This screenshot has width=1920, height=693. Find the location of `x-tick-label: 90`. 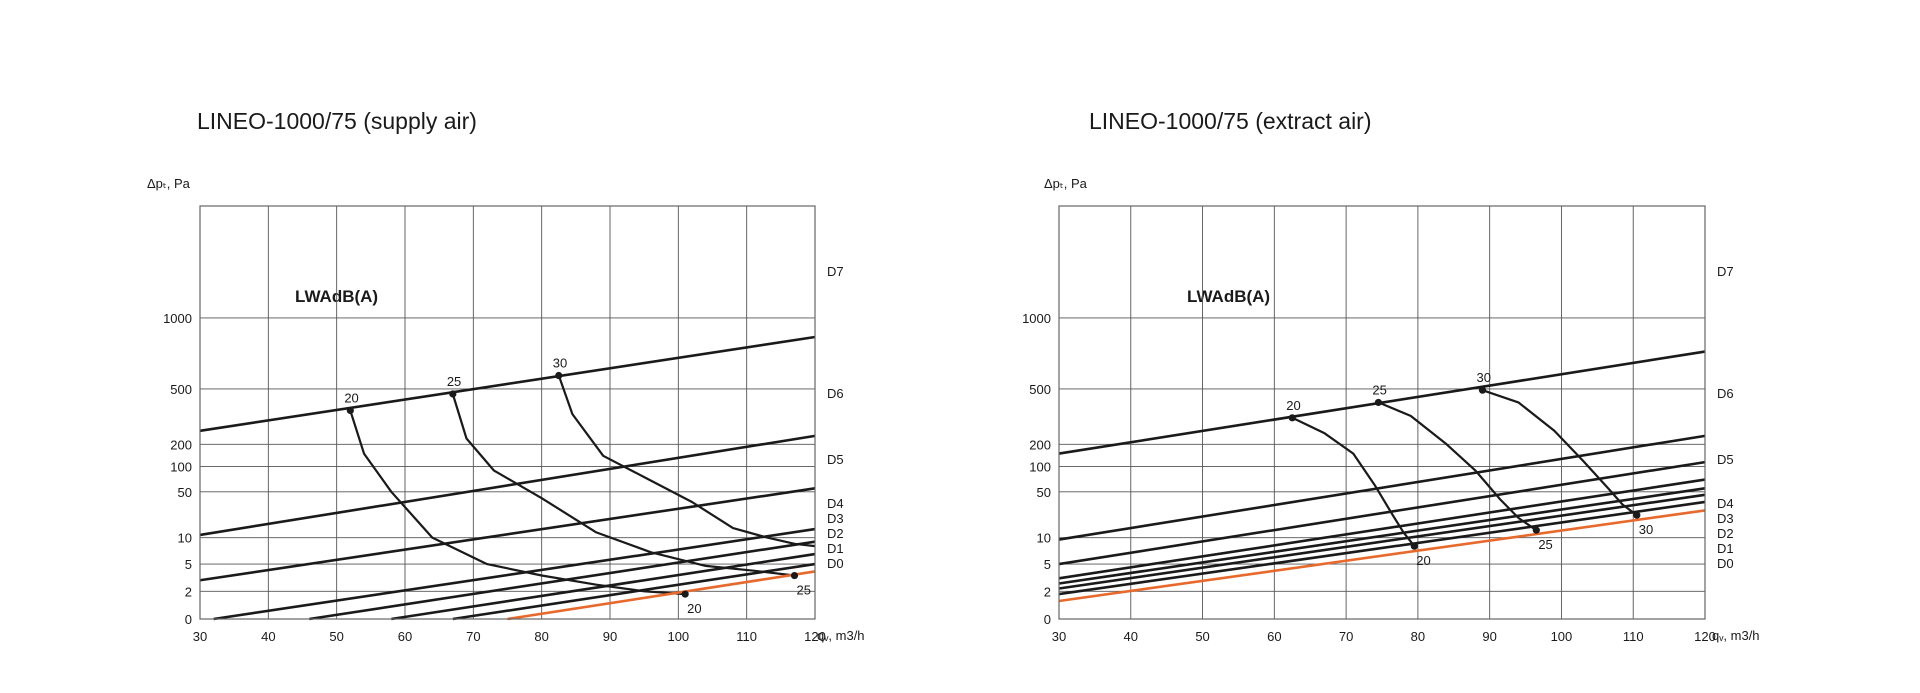

x-tick-label: 90 is located at coordinates (1489, 636).